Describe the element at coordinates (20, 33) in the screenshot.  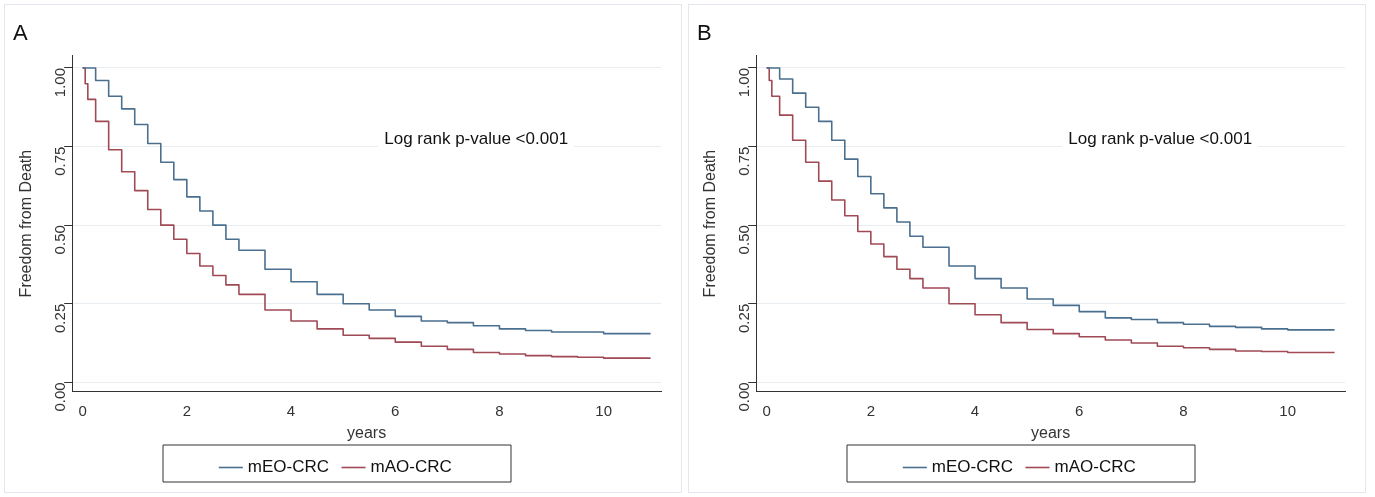
I see `chart-title: A` at that location.